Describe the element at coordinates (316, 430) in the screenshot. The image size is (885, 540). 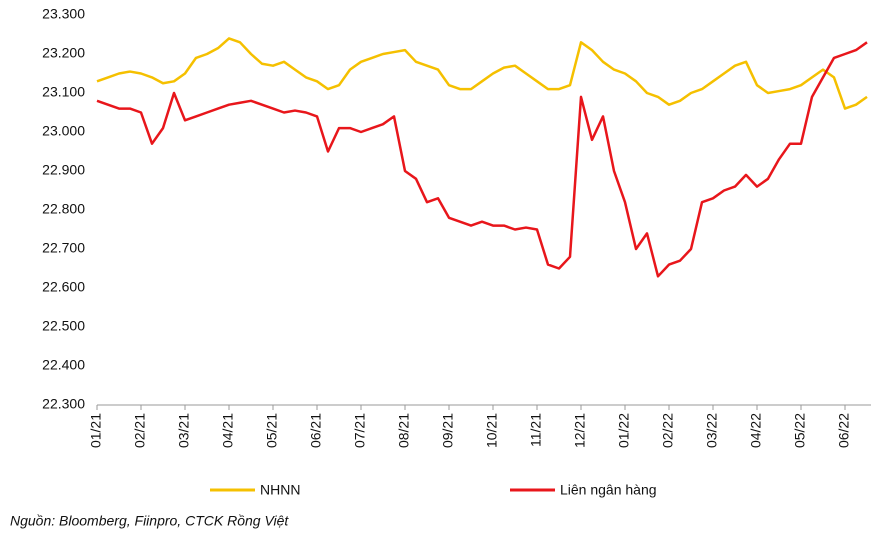
I see `x-tick-label: 06/21` at that location.